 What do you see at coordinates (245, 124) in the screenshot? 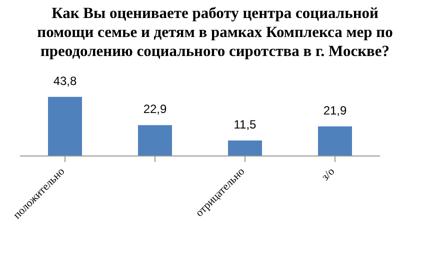
I see `data-label: 11,5` at bounding box center [245, 124].